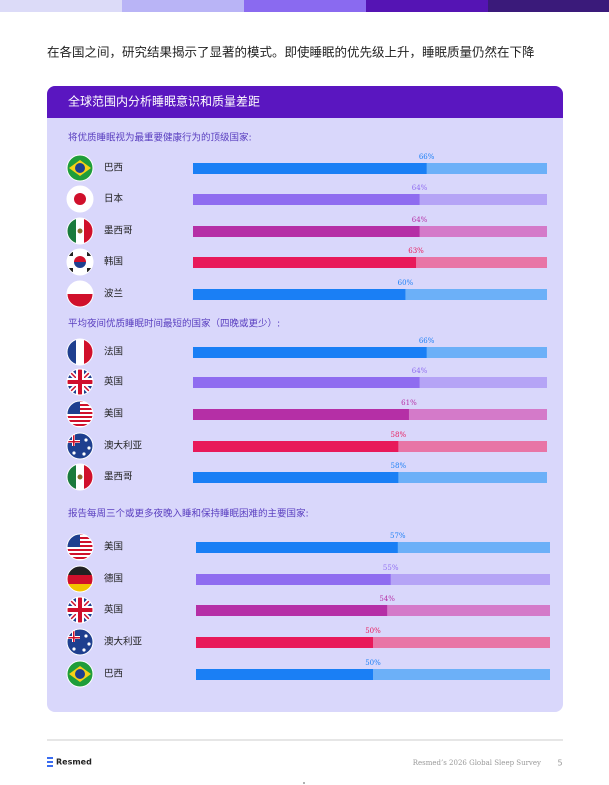 The width and height of the screenshot is (609, 785). I want to click on value-label: 55%, so click(391, 568).